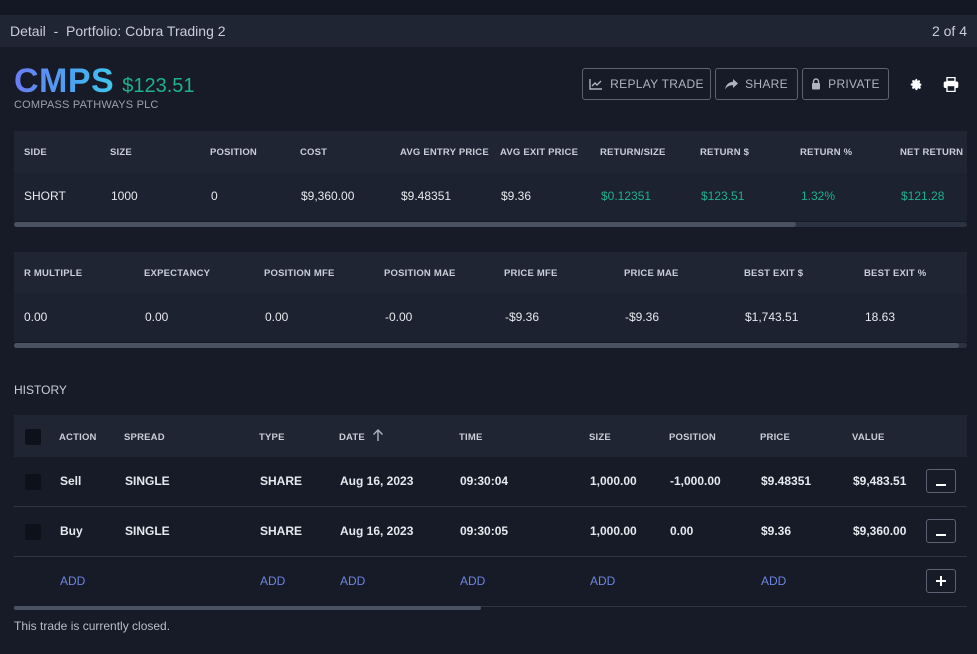 This screenshot has width=977, height=654. I want to click on trade-summary-header, so click(490, 152).